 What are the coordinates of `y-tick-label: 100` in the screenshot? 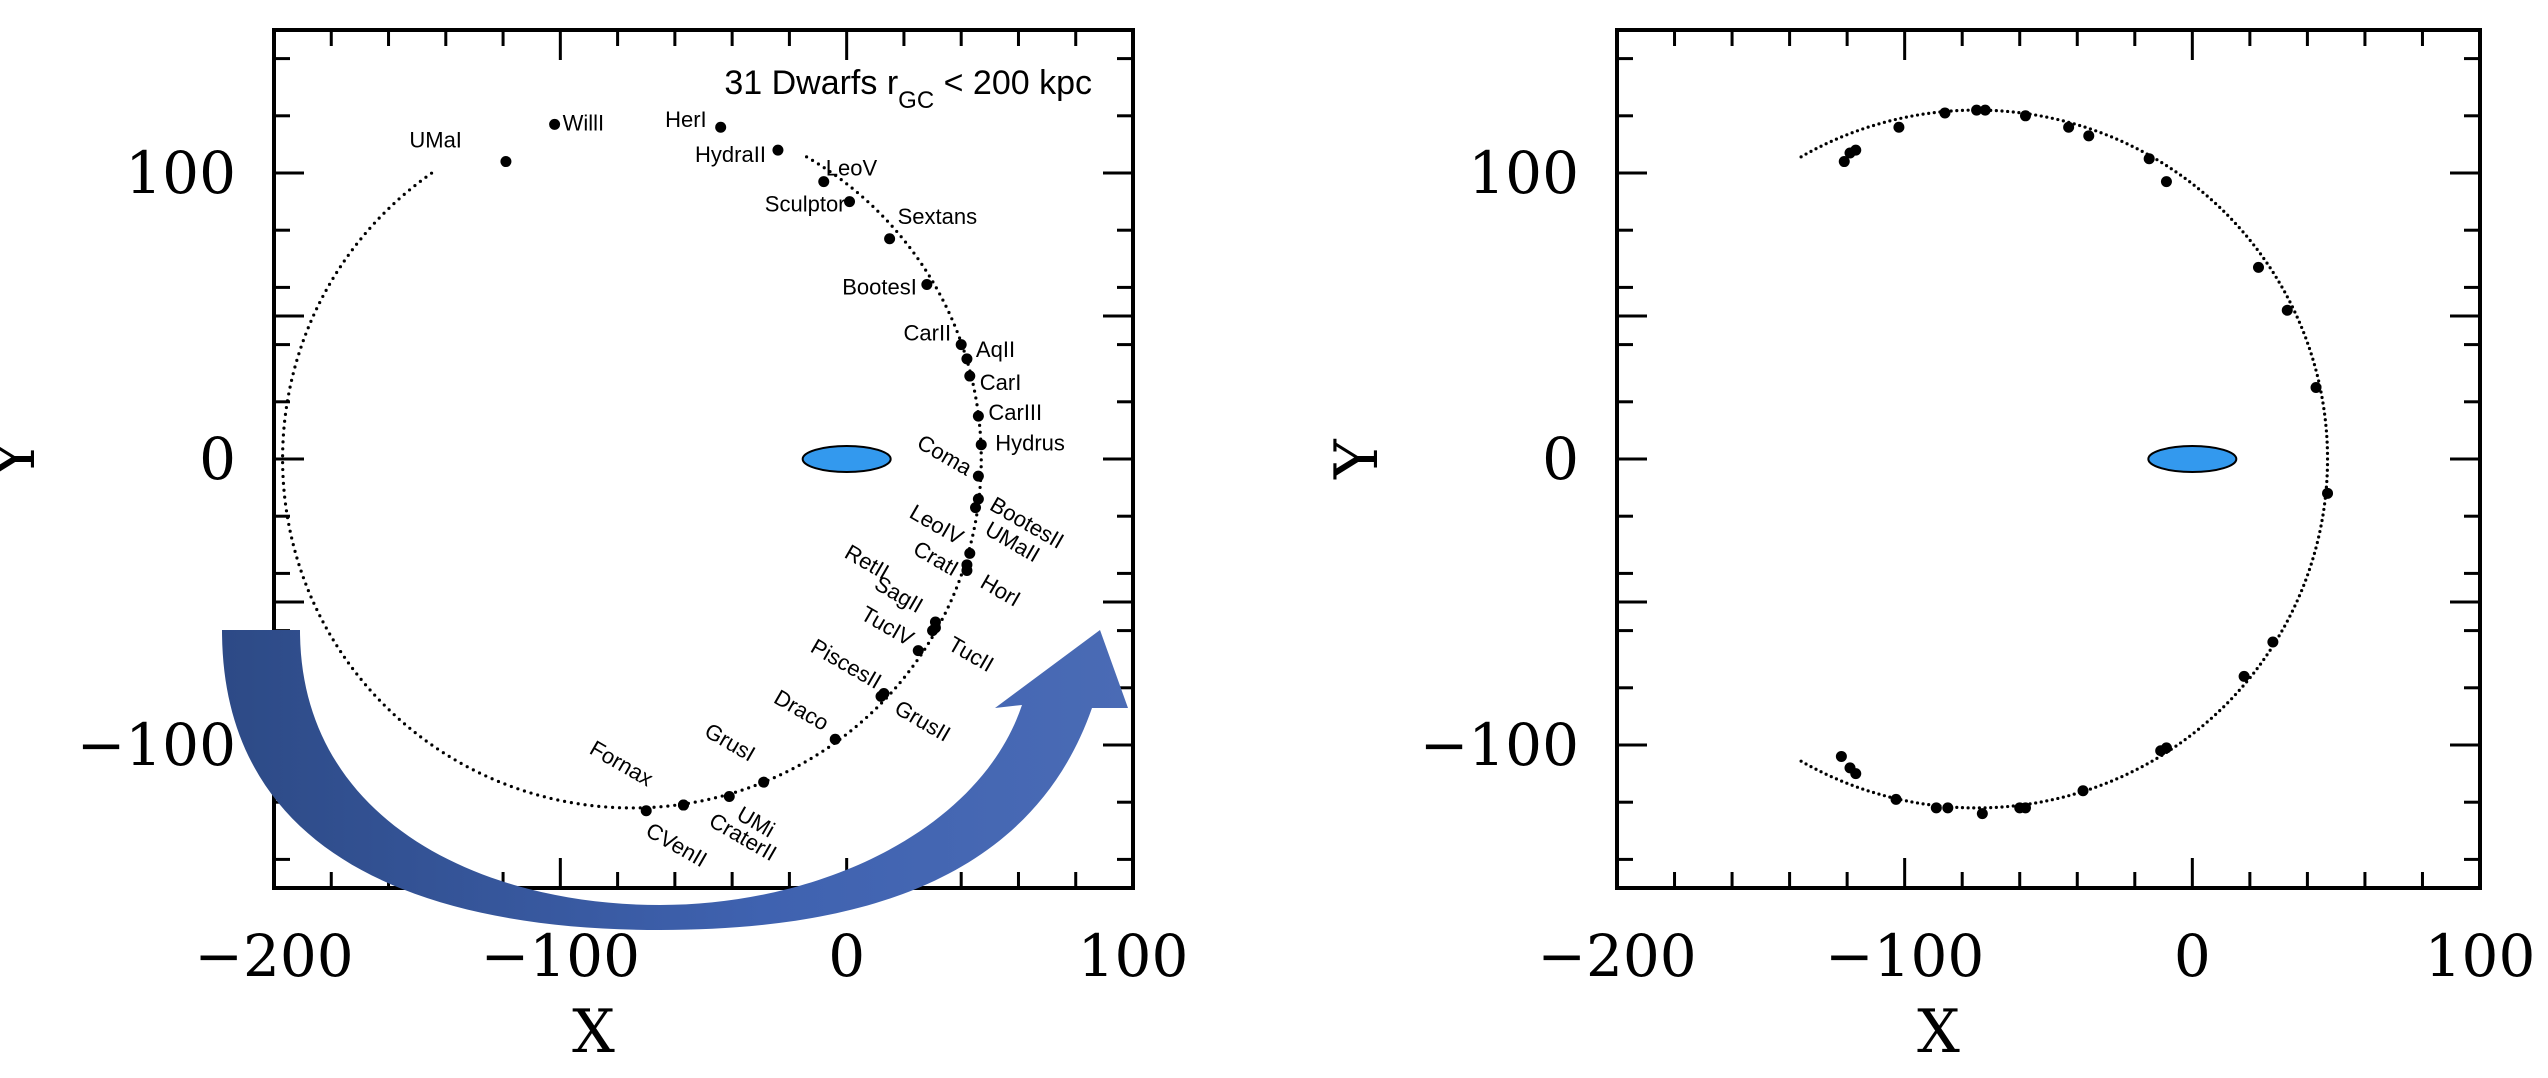 It's located at (180, 173).